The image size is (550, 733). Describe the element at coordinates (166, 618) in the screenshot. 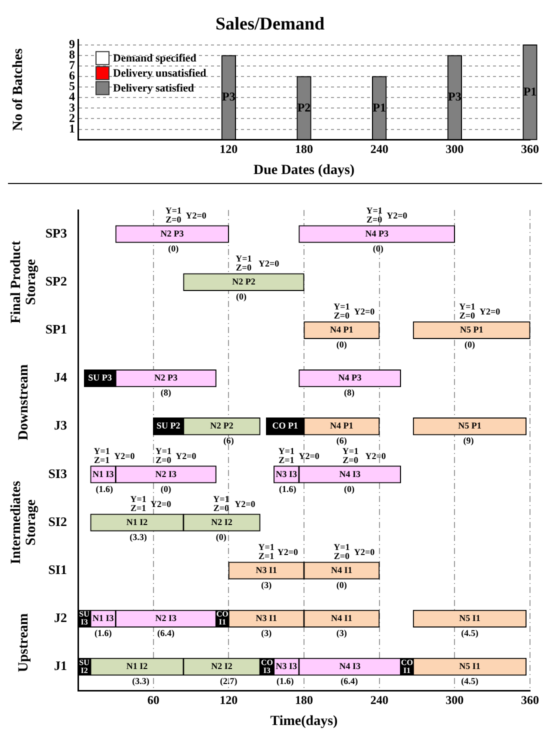

I see `text: N2 I3` at that location.